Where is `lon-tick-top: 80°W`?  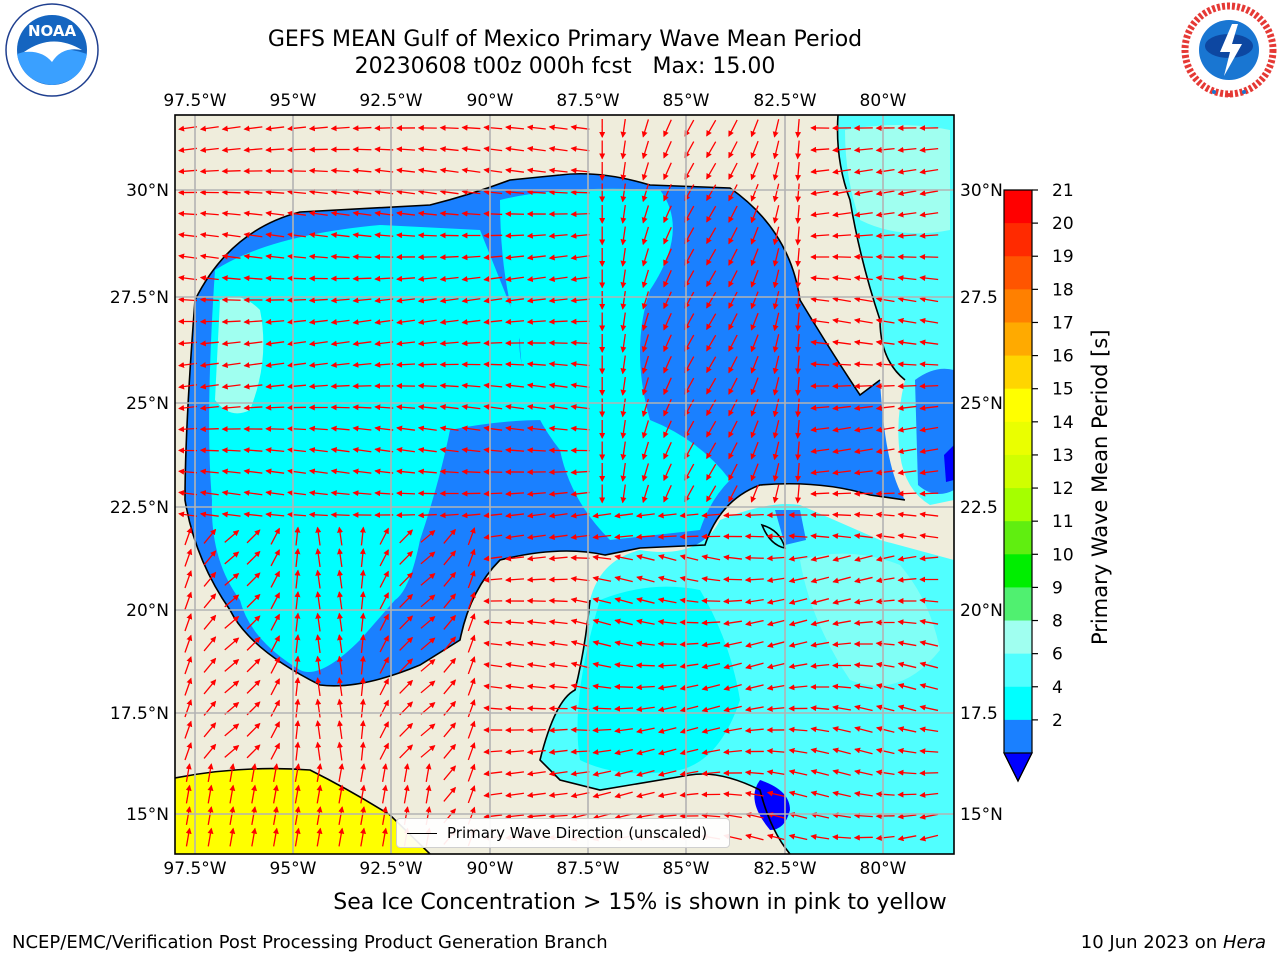
lon-tick-top: 80°W is located at coordinates (883, 101).